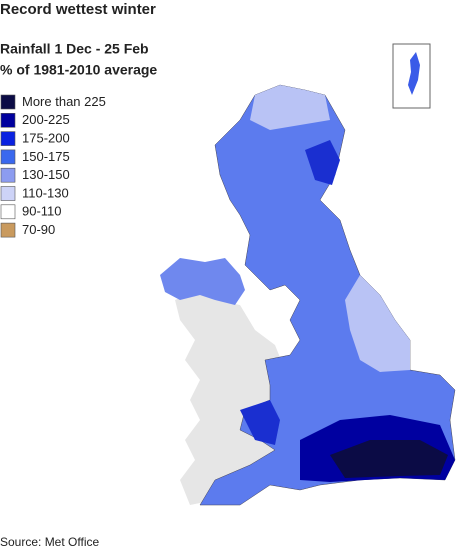 The image size is (464, 550). Describe the element at coordinates (389, 459) in the screenshot. I see `region-darkest` at that location.